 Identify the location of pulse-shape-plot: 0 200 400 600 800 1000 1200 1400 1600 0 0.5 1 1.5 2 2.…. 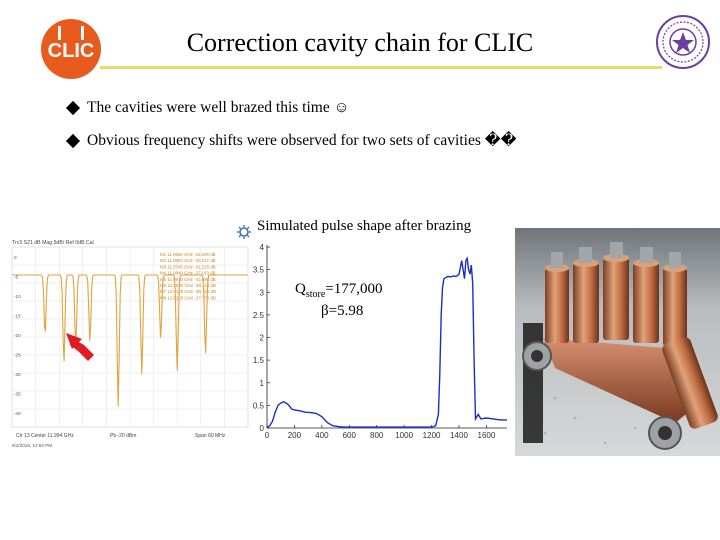
(382, 342).